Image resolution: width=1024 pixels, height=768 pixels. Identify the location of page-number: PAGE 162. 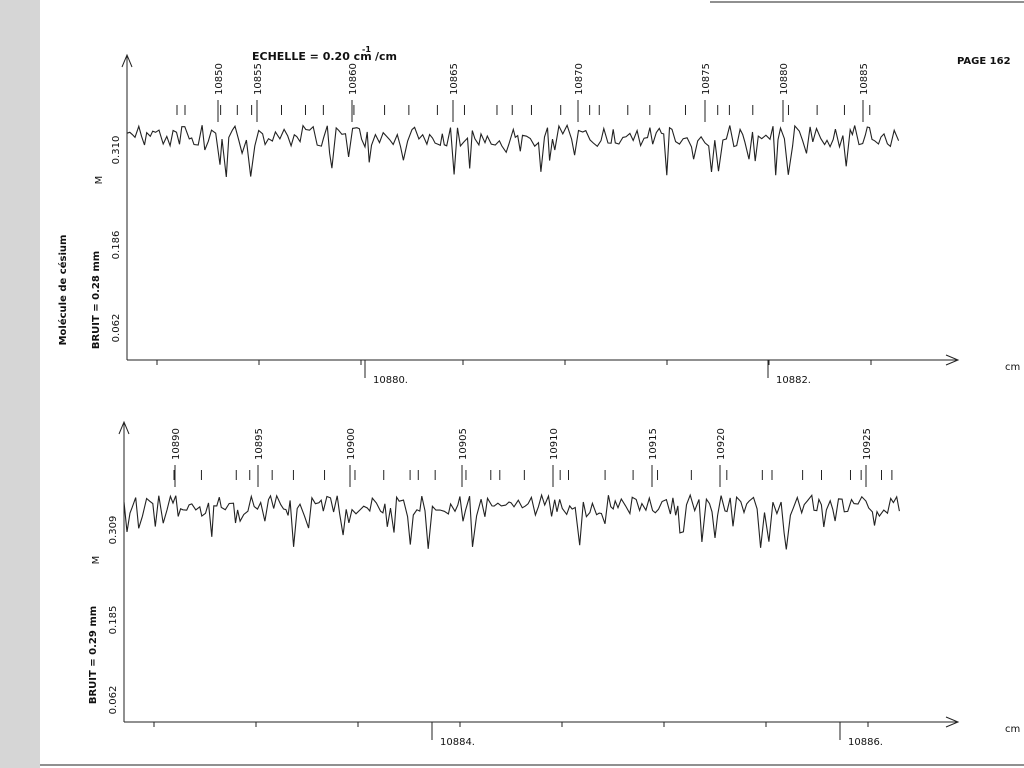
(984, 61).